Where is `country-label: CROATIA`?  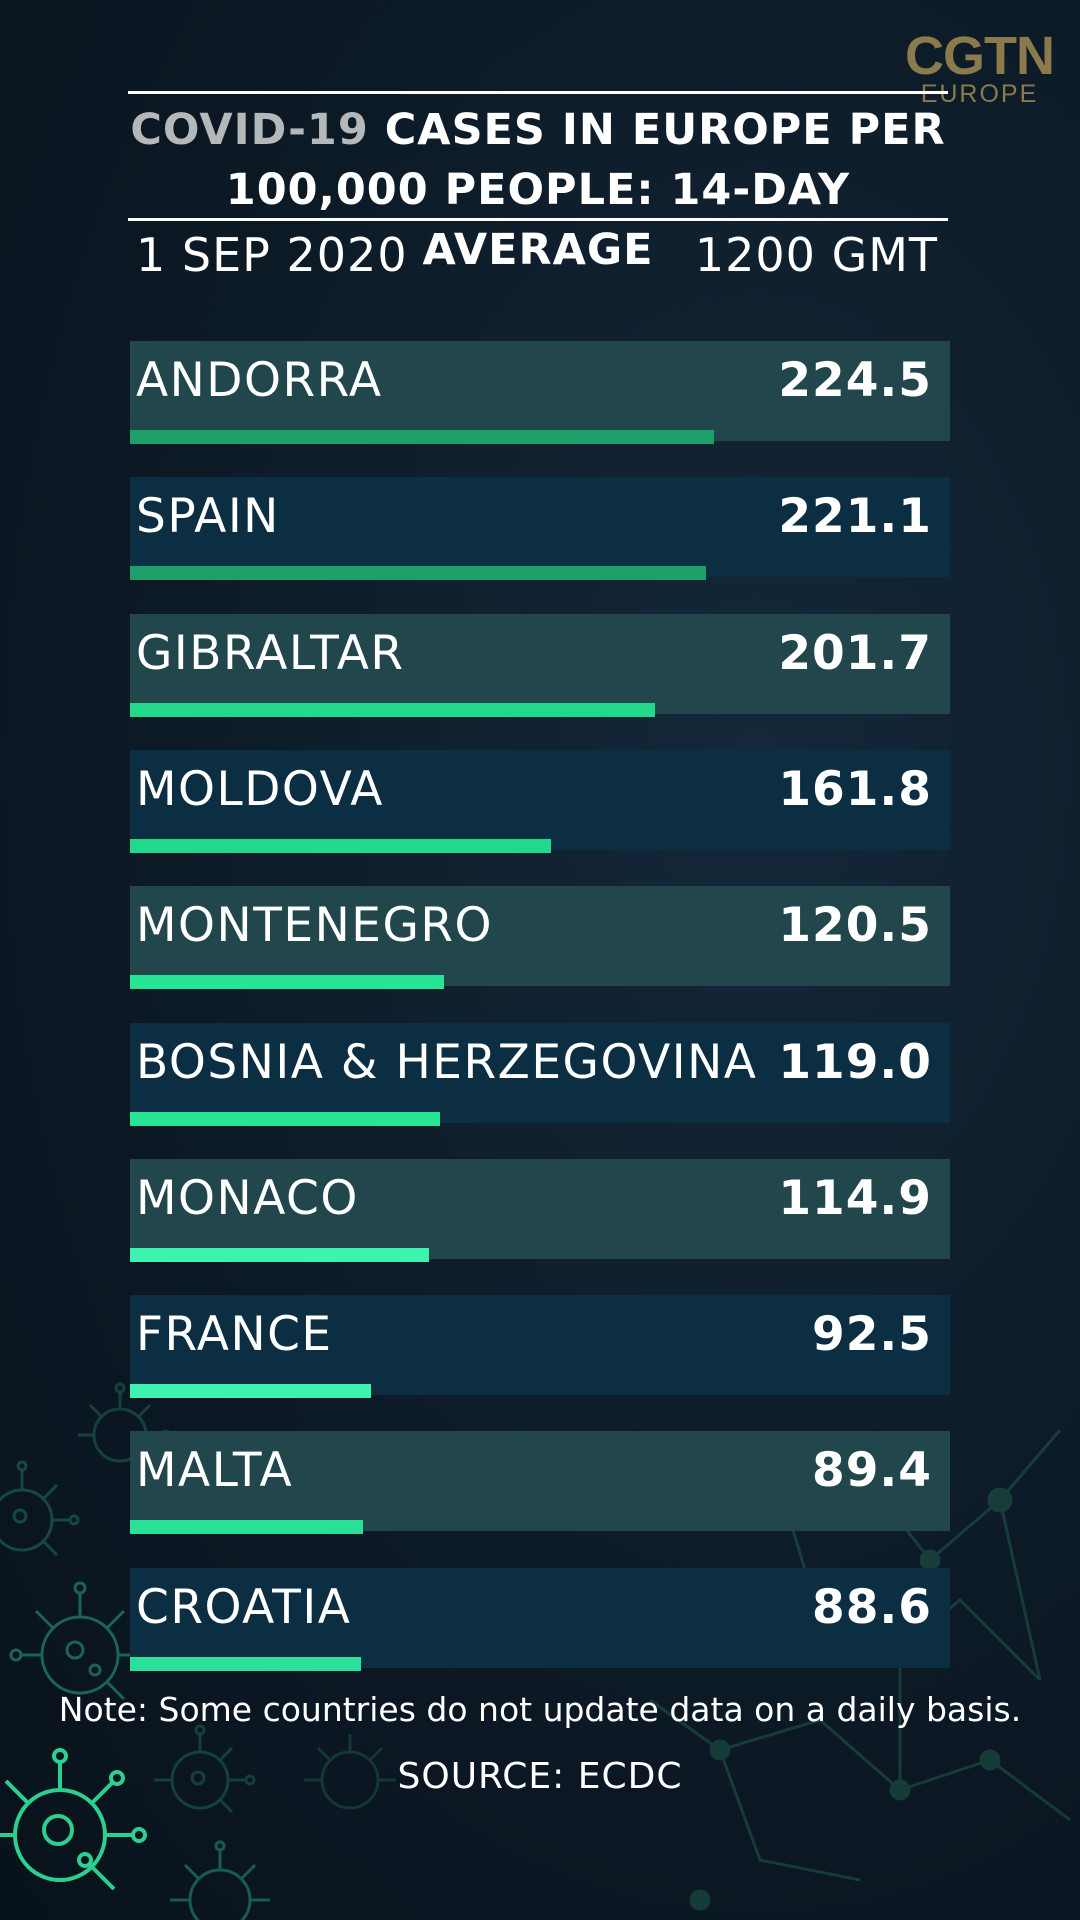
country-label: CROATIA is located at coordinates (244, 1607).